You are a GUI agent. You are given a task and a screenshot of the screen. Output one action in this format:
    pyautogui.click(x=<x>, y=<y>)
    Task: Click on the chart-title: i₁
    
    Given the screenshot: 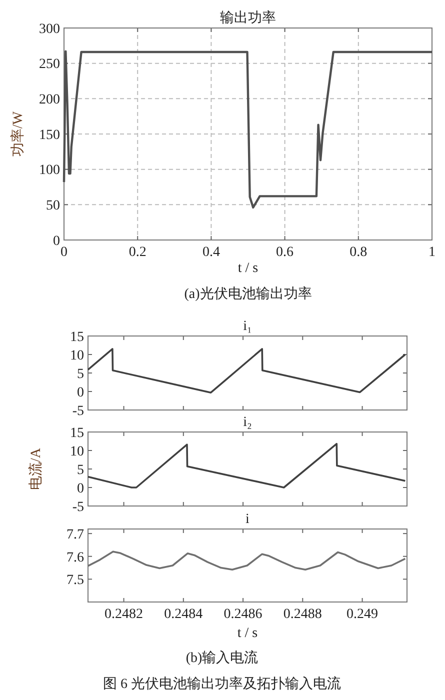 What is the action you would take?
    pyautogui.click(x=247, y=326)
    